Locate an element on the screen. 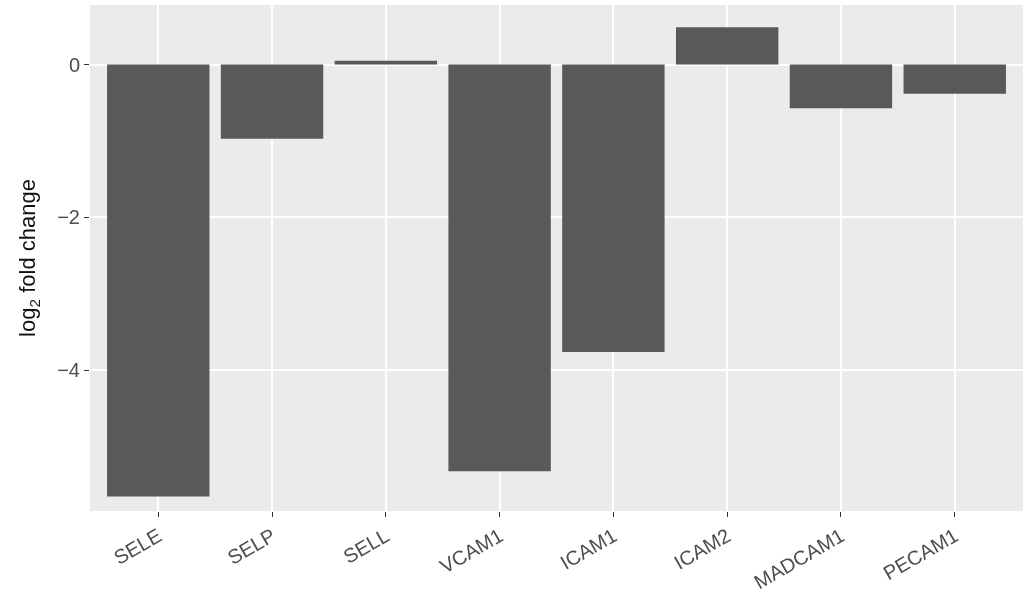  x-tick-label: SELL is located at coordinates (366, 546).